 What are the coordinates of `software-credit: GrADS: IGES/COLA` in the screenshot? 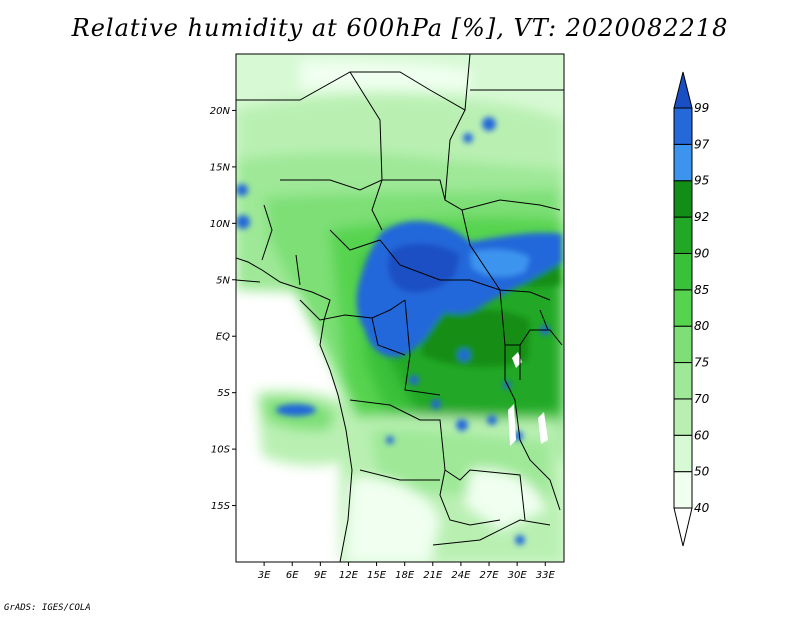 It's located at (47, 608).